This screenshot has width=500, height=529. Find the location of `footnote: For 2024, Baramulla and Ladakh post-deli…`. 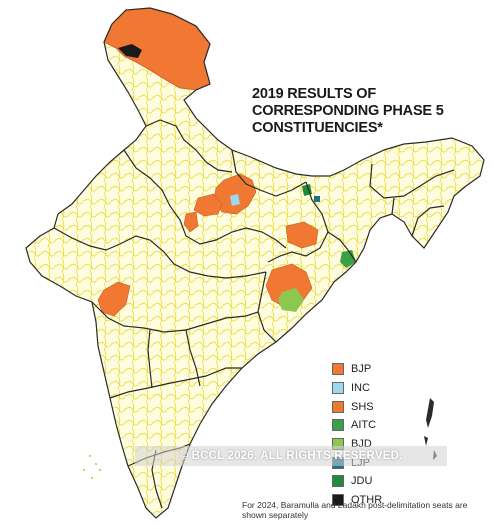

footnote: For 2024, Baramulla and Ladakh post-deli… is located at coordinates (355, 510).